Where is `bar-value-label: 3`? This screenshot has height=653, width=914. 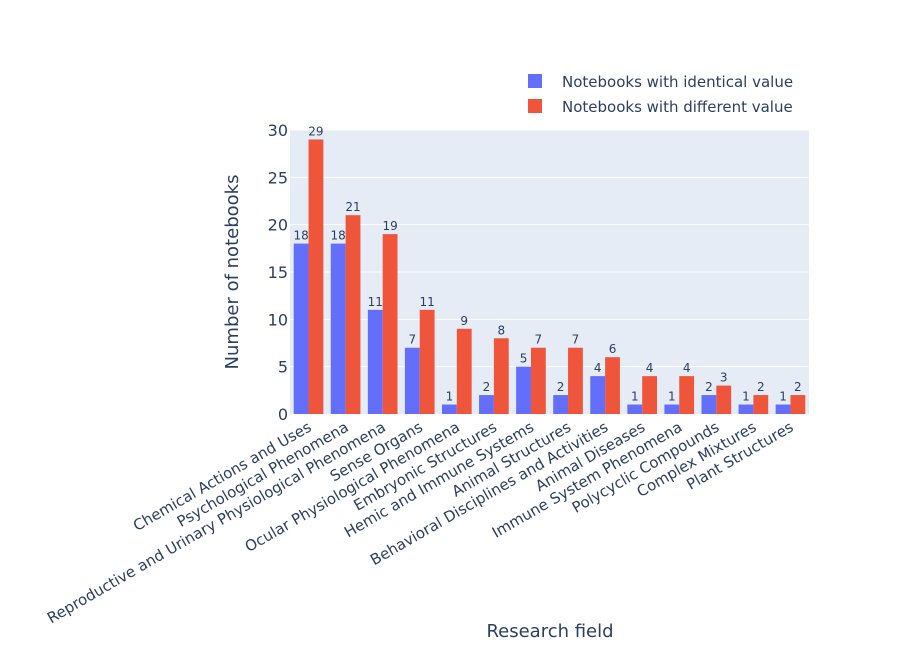 bar-value-label: 3 is located at coordinates (724, 378).